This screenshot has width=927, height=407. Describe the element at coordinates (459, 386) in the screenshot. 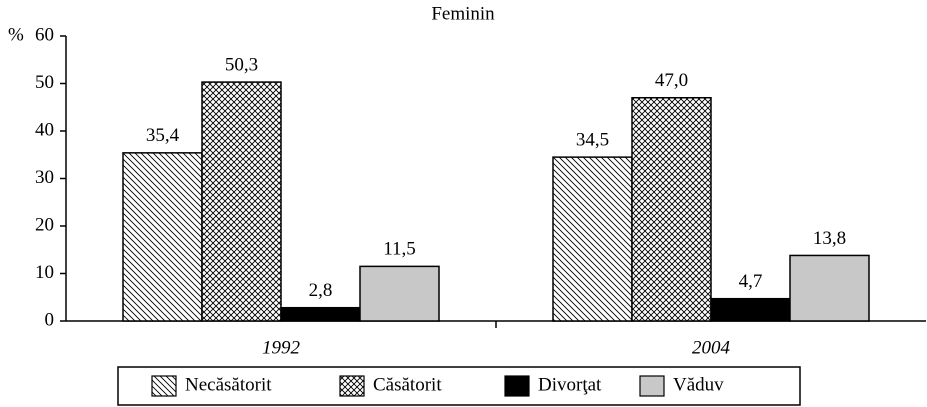

I see `legend-box` at that location.